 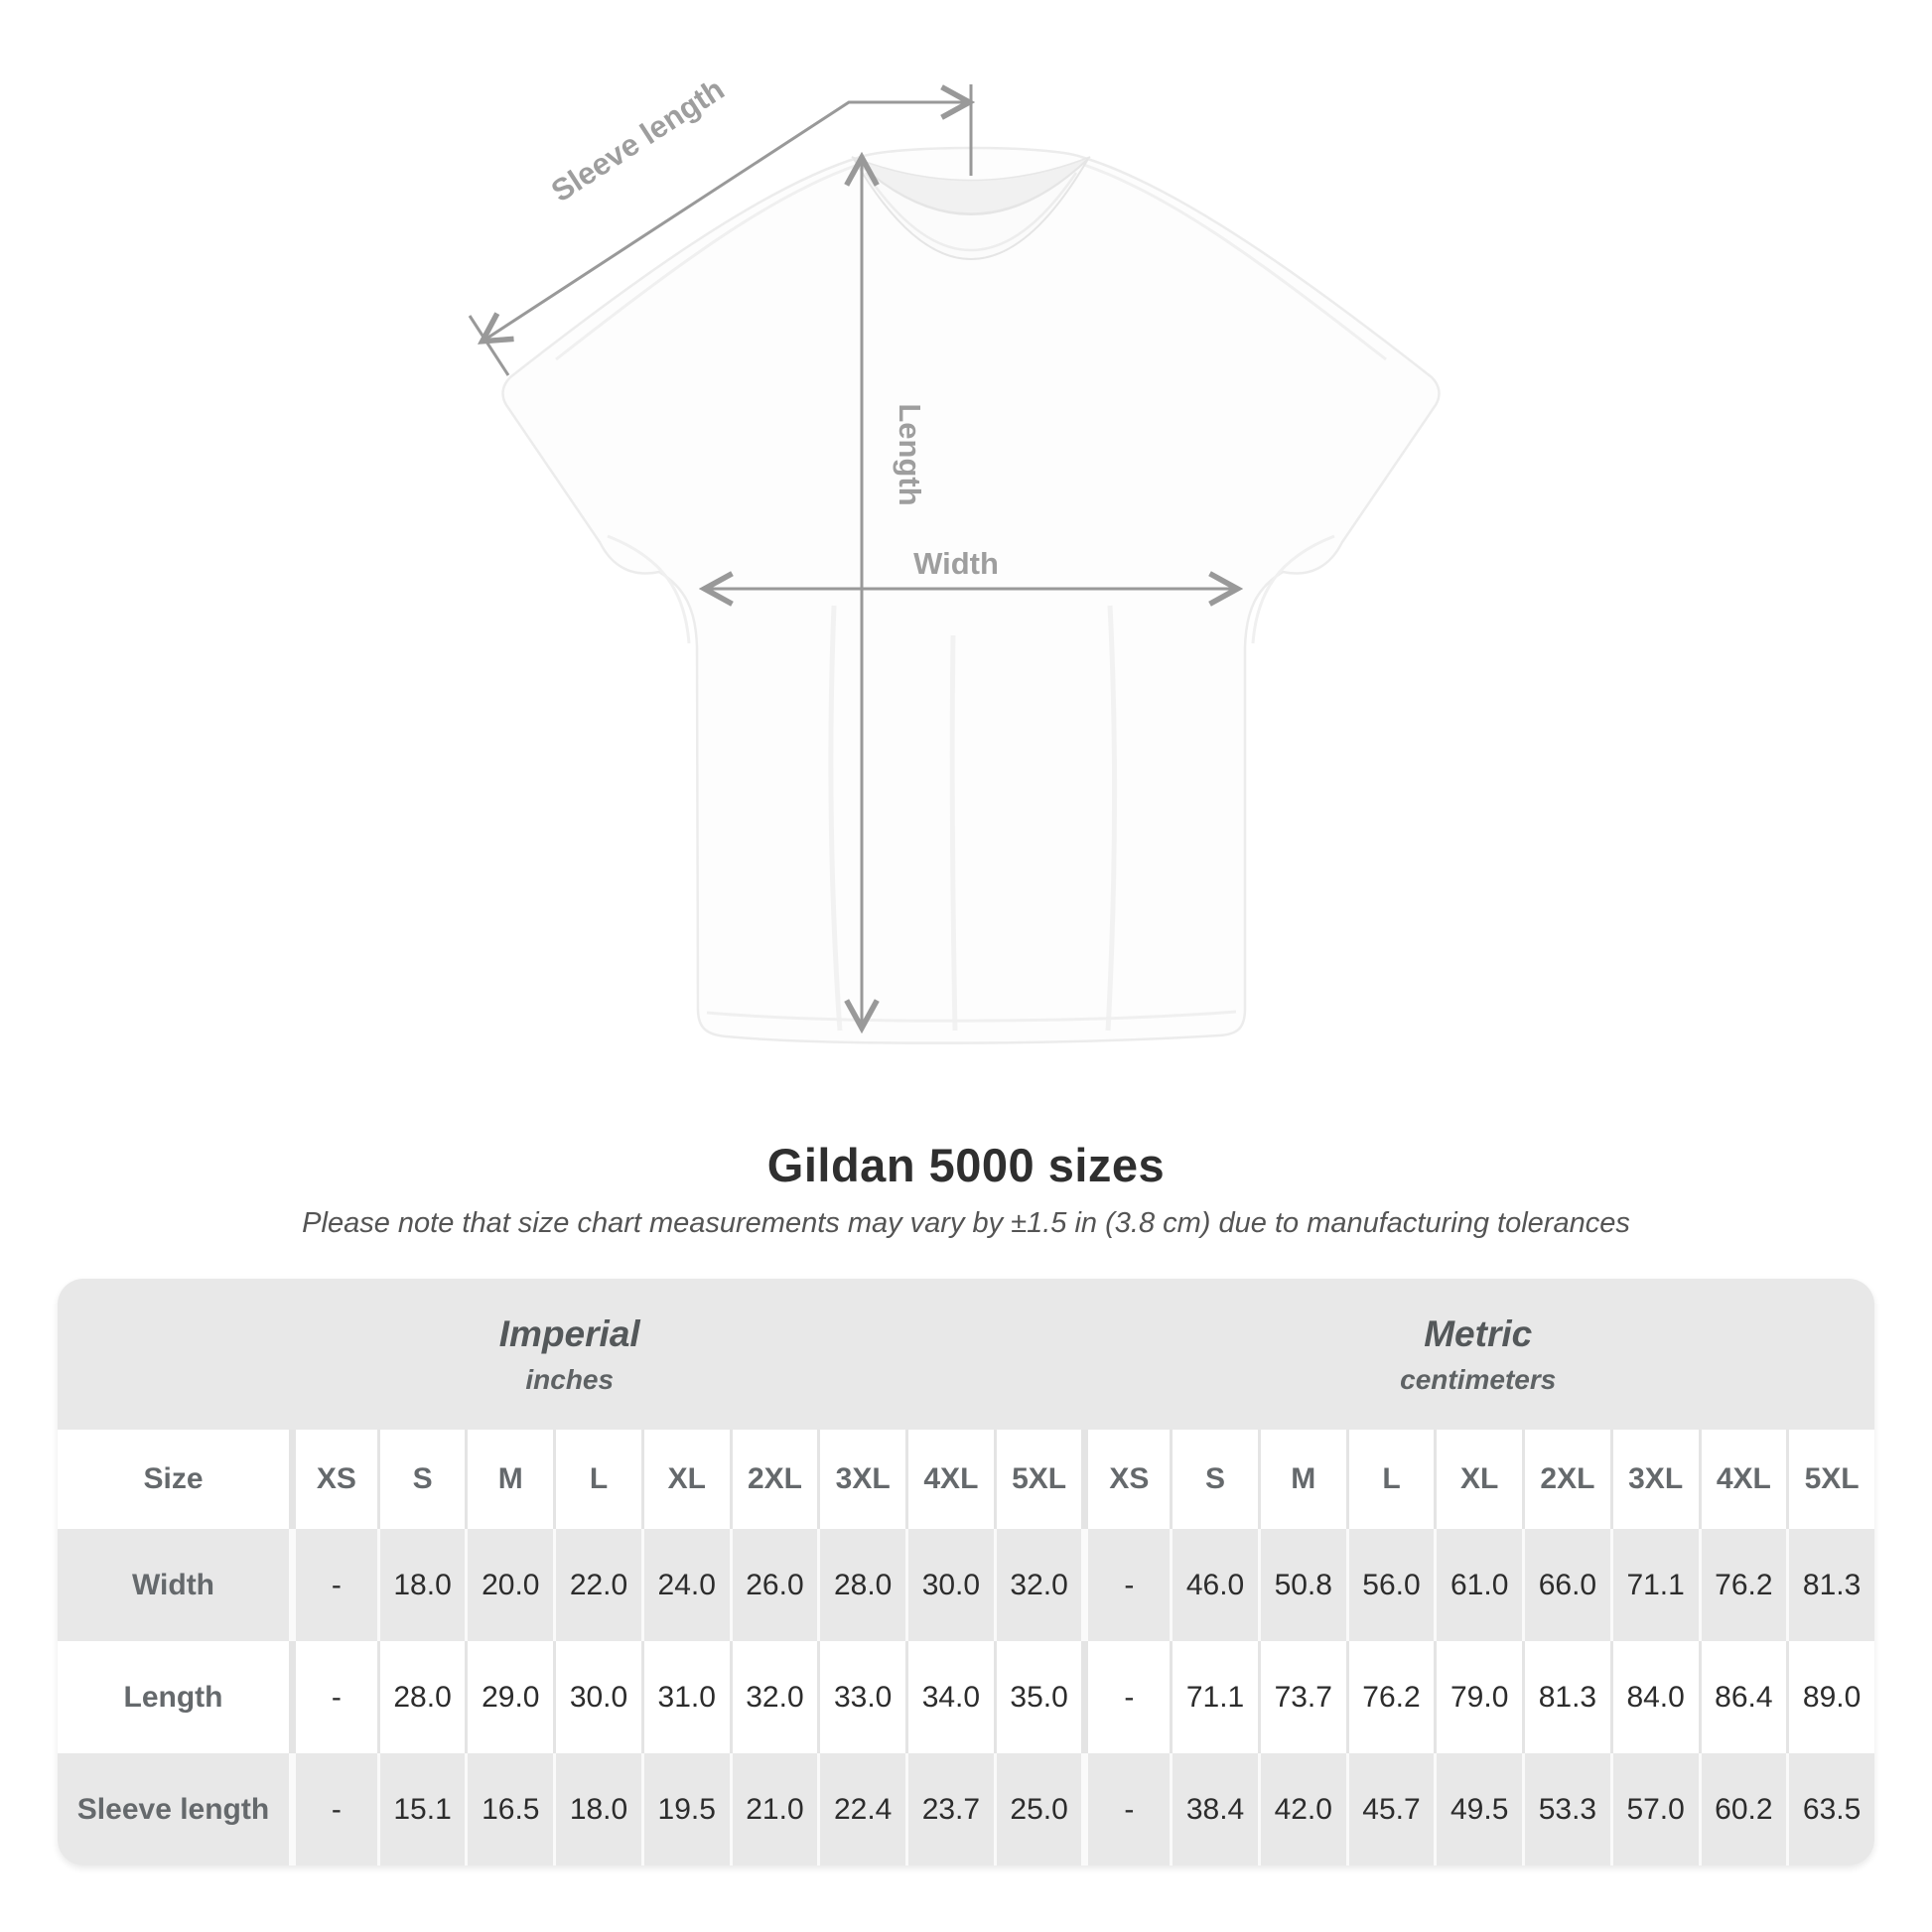 What do you see at coordinates (509, 1809) in the screenshot?
I see `value-cell-imperial-m: 16.5` at bounding box center [509, 1809].